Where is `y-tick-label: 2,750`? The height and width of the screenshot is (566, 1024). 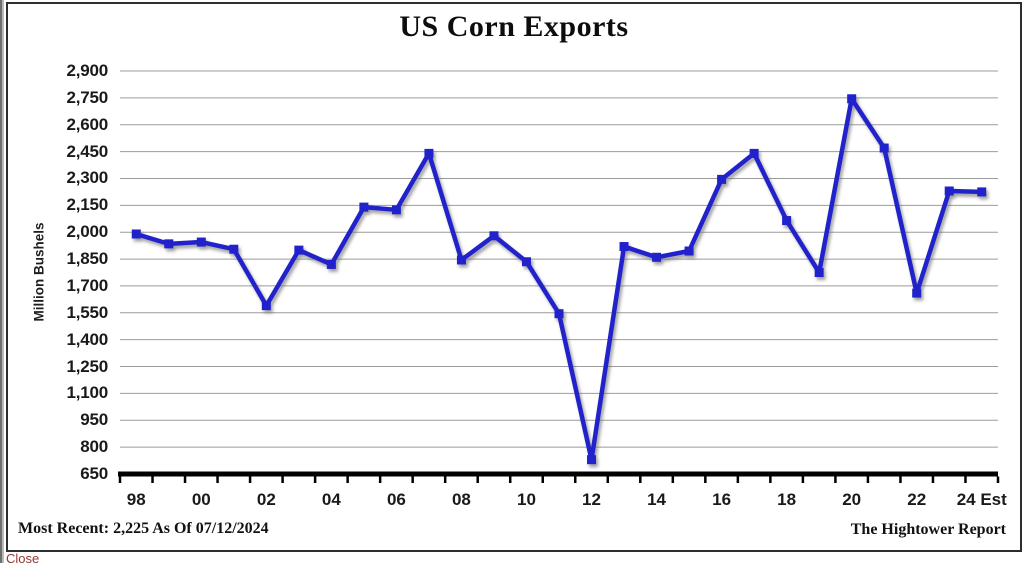 y-tick-label: 2,750 is located at coordinates (87, 97).